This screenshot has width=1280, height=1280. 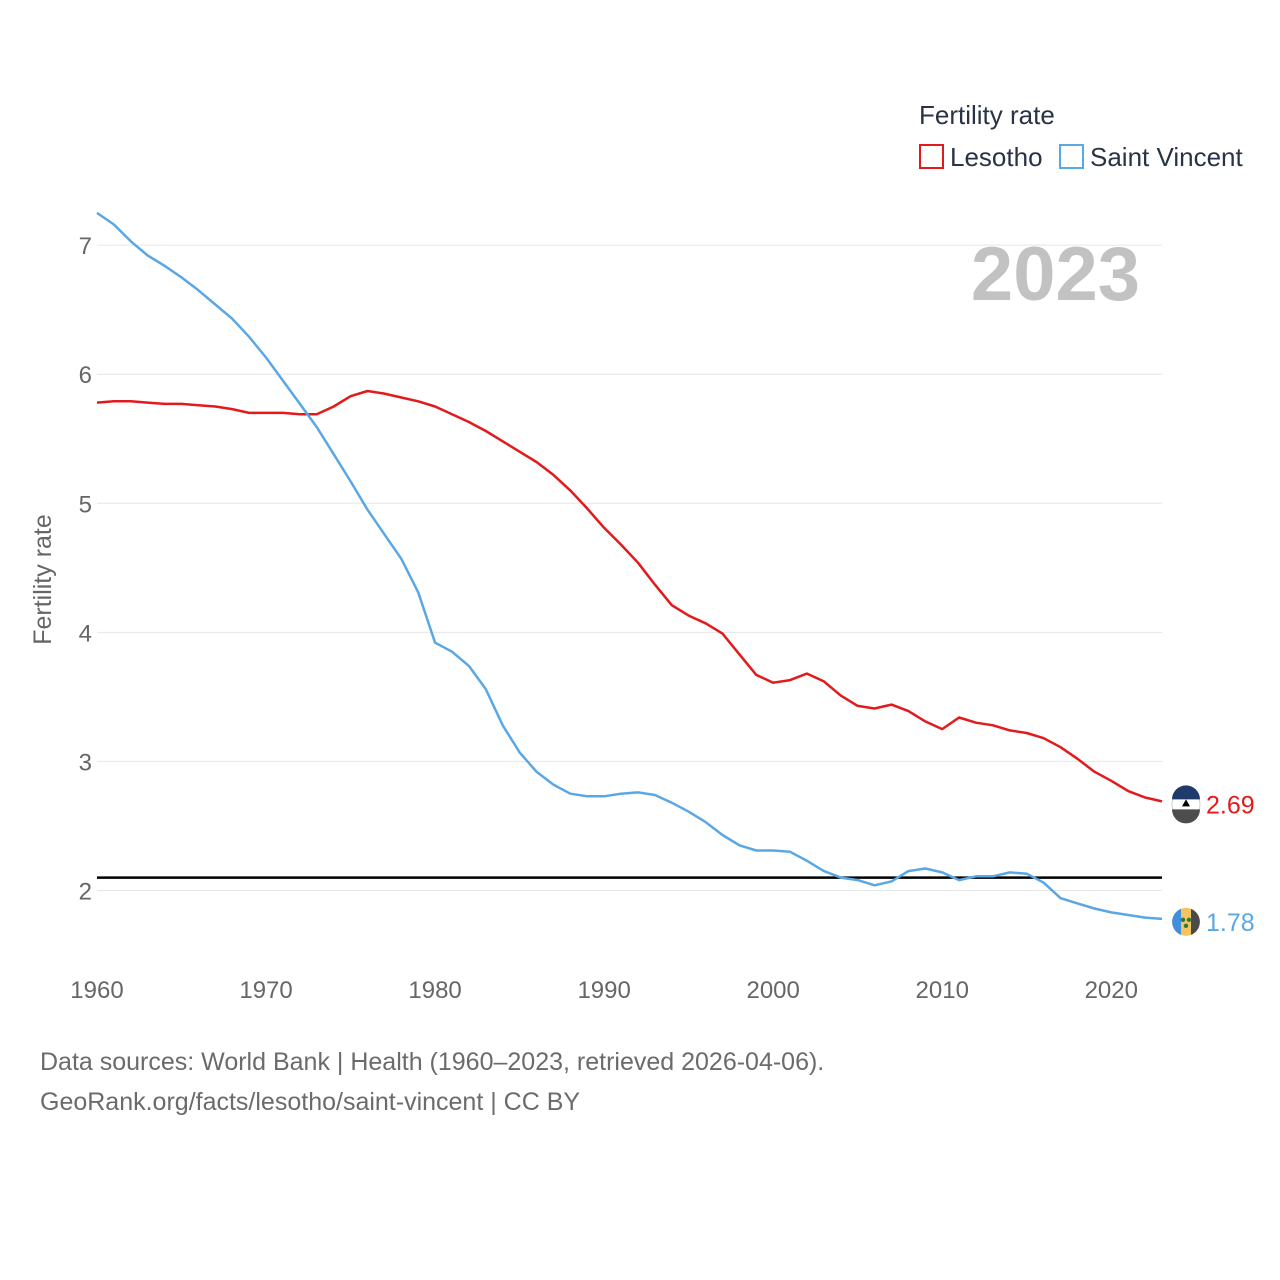 What do you see at coordinates (1055, 274) in the screenshot?
I see `year-label: 2023` at bounding box center [1055, 274].